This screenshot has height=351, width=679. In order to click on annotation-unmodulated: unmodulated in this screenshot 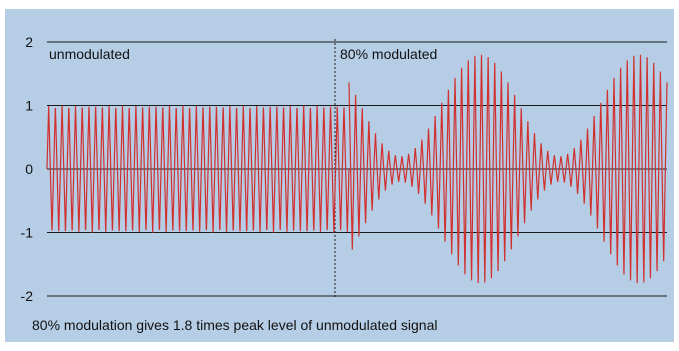, I will do `click(89, 54)`.